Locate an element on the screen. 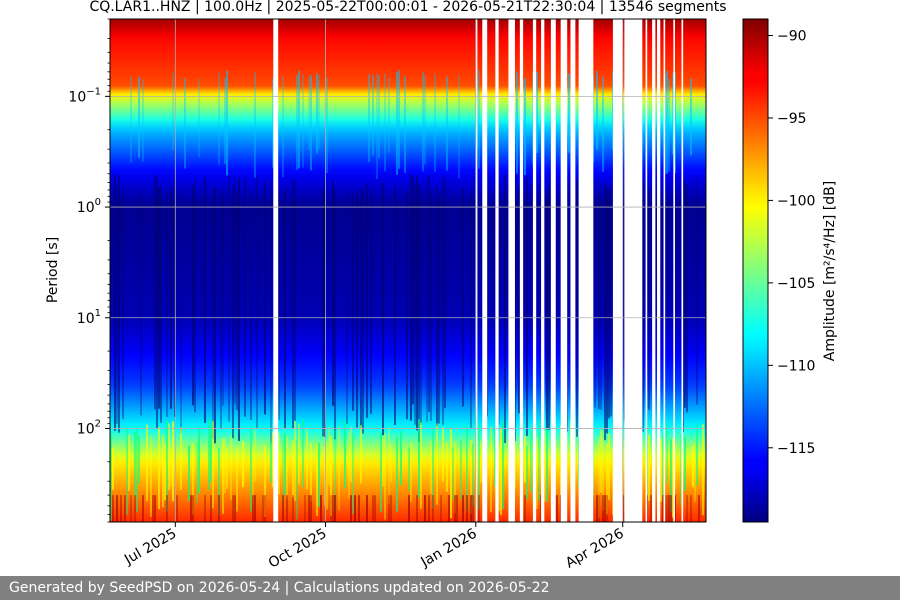 The image size is (900, 600). x-tick-label: Jul 2025 is located at coordinates (150, 547).